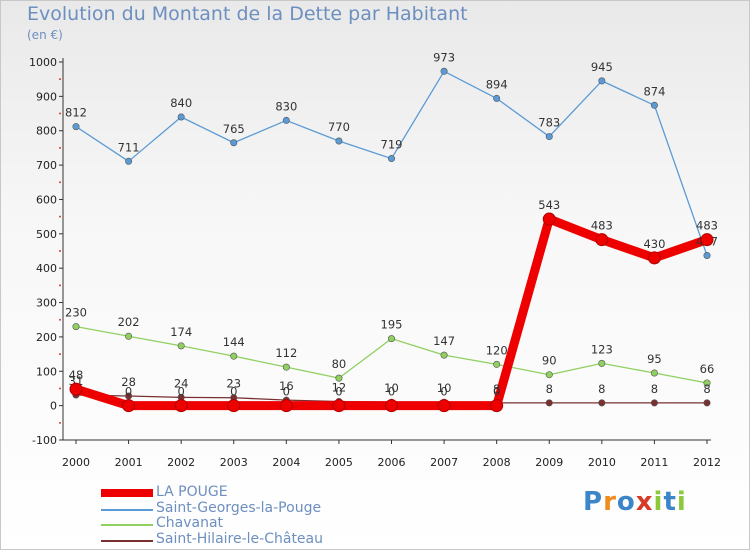 Image resolution: width=750 pixels, height=550 pixels. Describe the element at coordinates (392, 325) in the screenshot. I see `data-label: 195` at that location.